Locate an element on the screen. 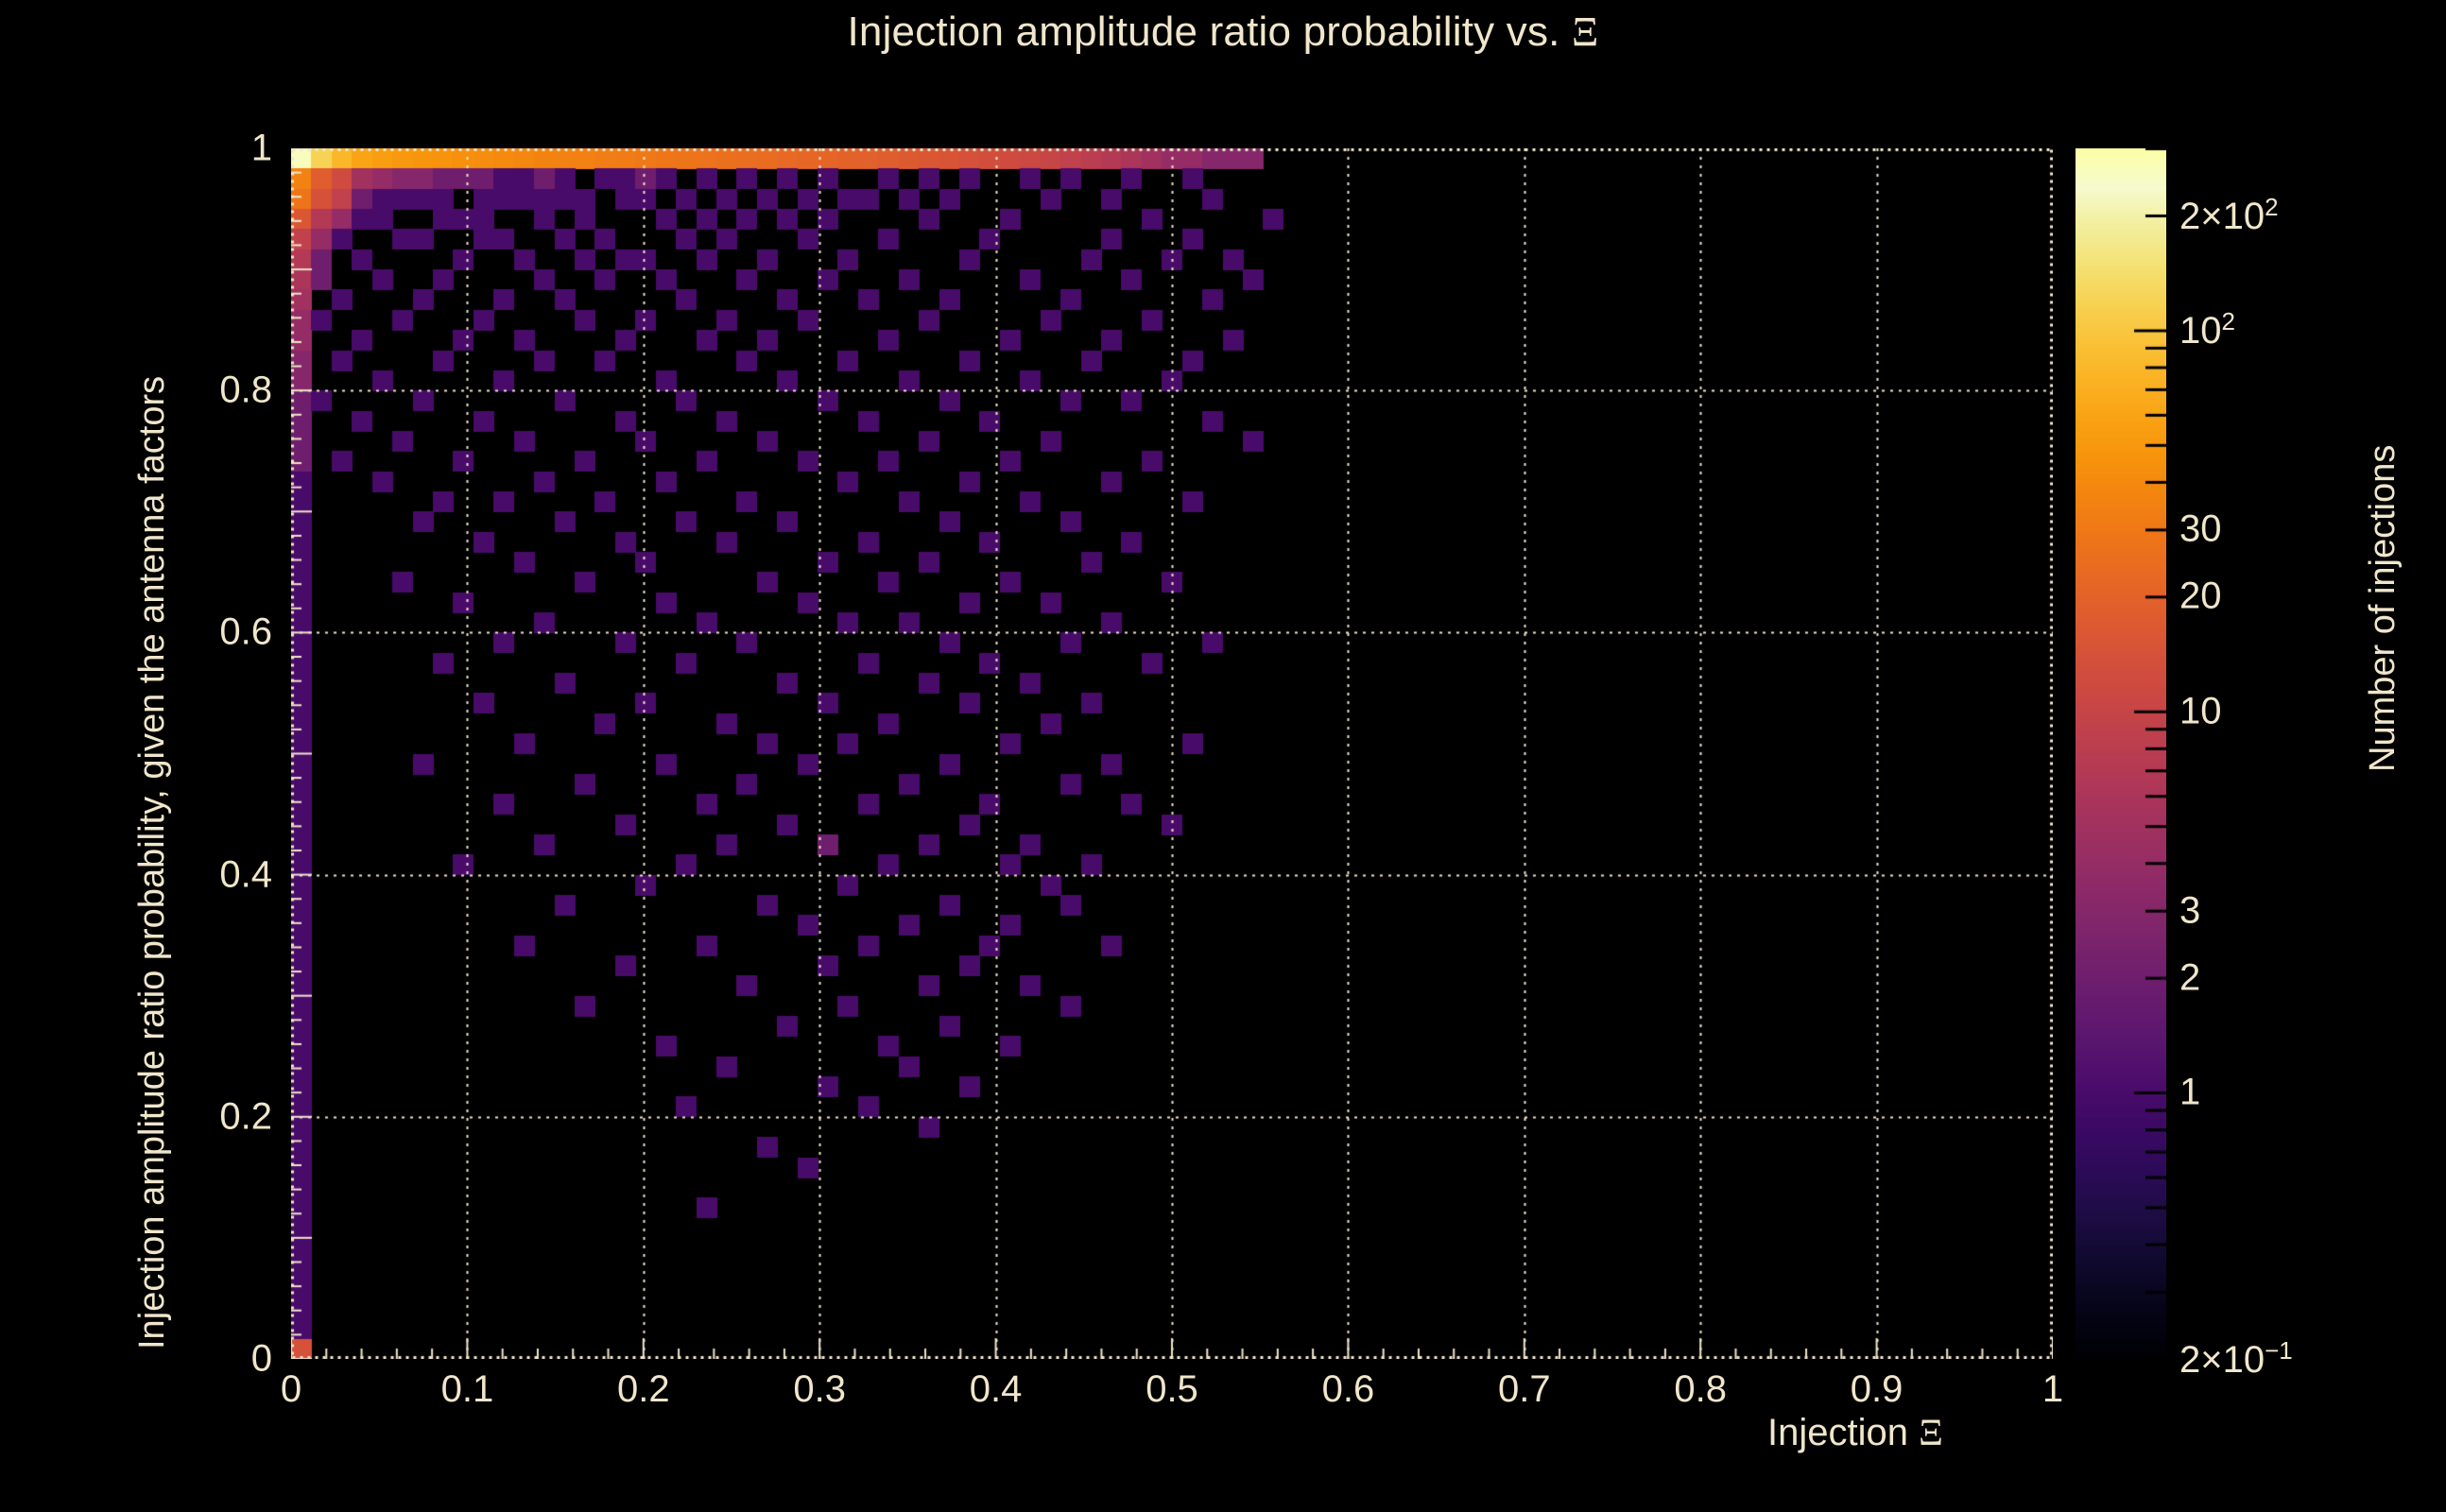 The width and height of the screenshot is (2446, 1512). y-tick-label: 0.4 is located at coordinates (245, 874).